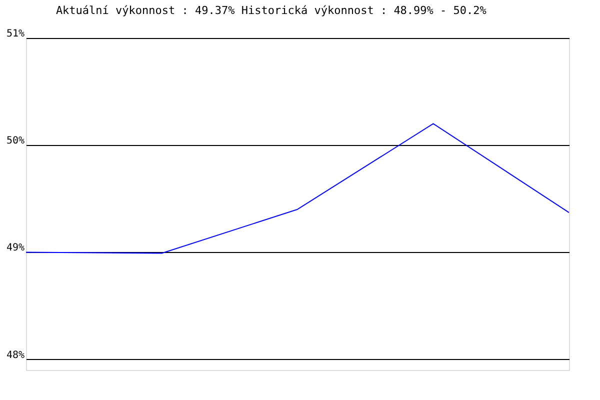  I want to click on y-tick-label: 50%, so click(15, 141).